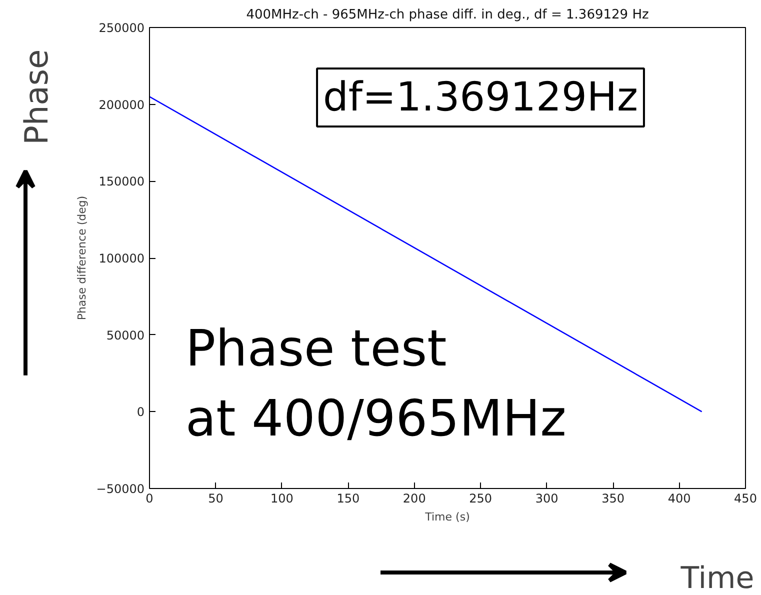  I want to click on y-tick-label: 250000, so click(121, 28).